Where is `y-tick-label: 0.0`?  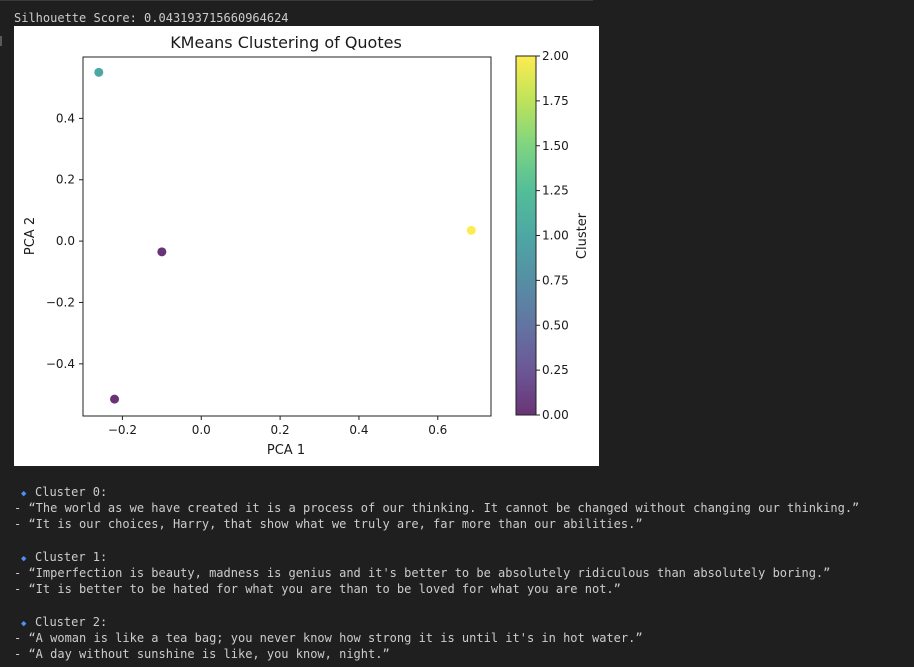 y-tick-label: 0.0 is located at coordinates (65, 241).